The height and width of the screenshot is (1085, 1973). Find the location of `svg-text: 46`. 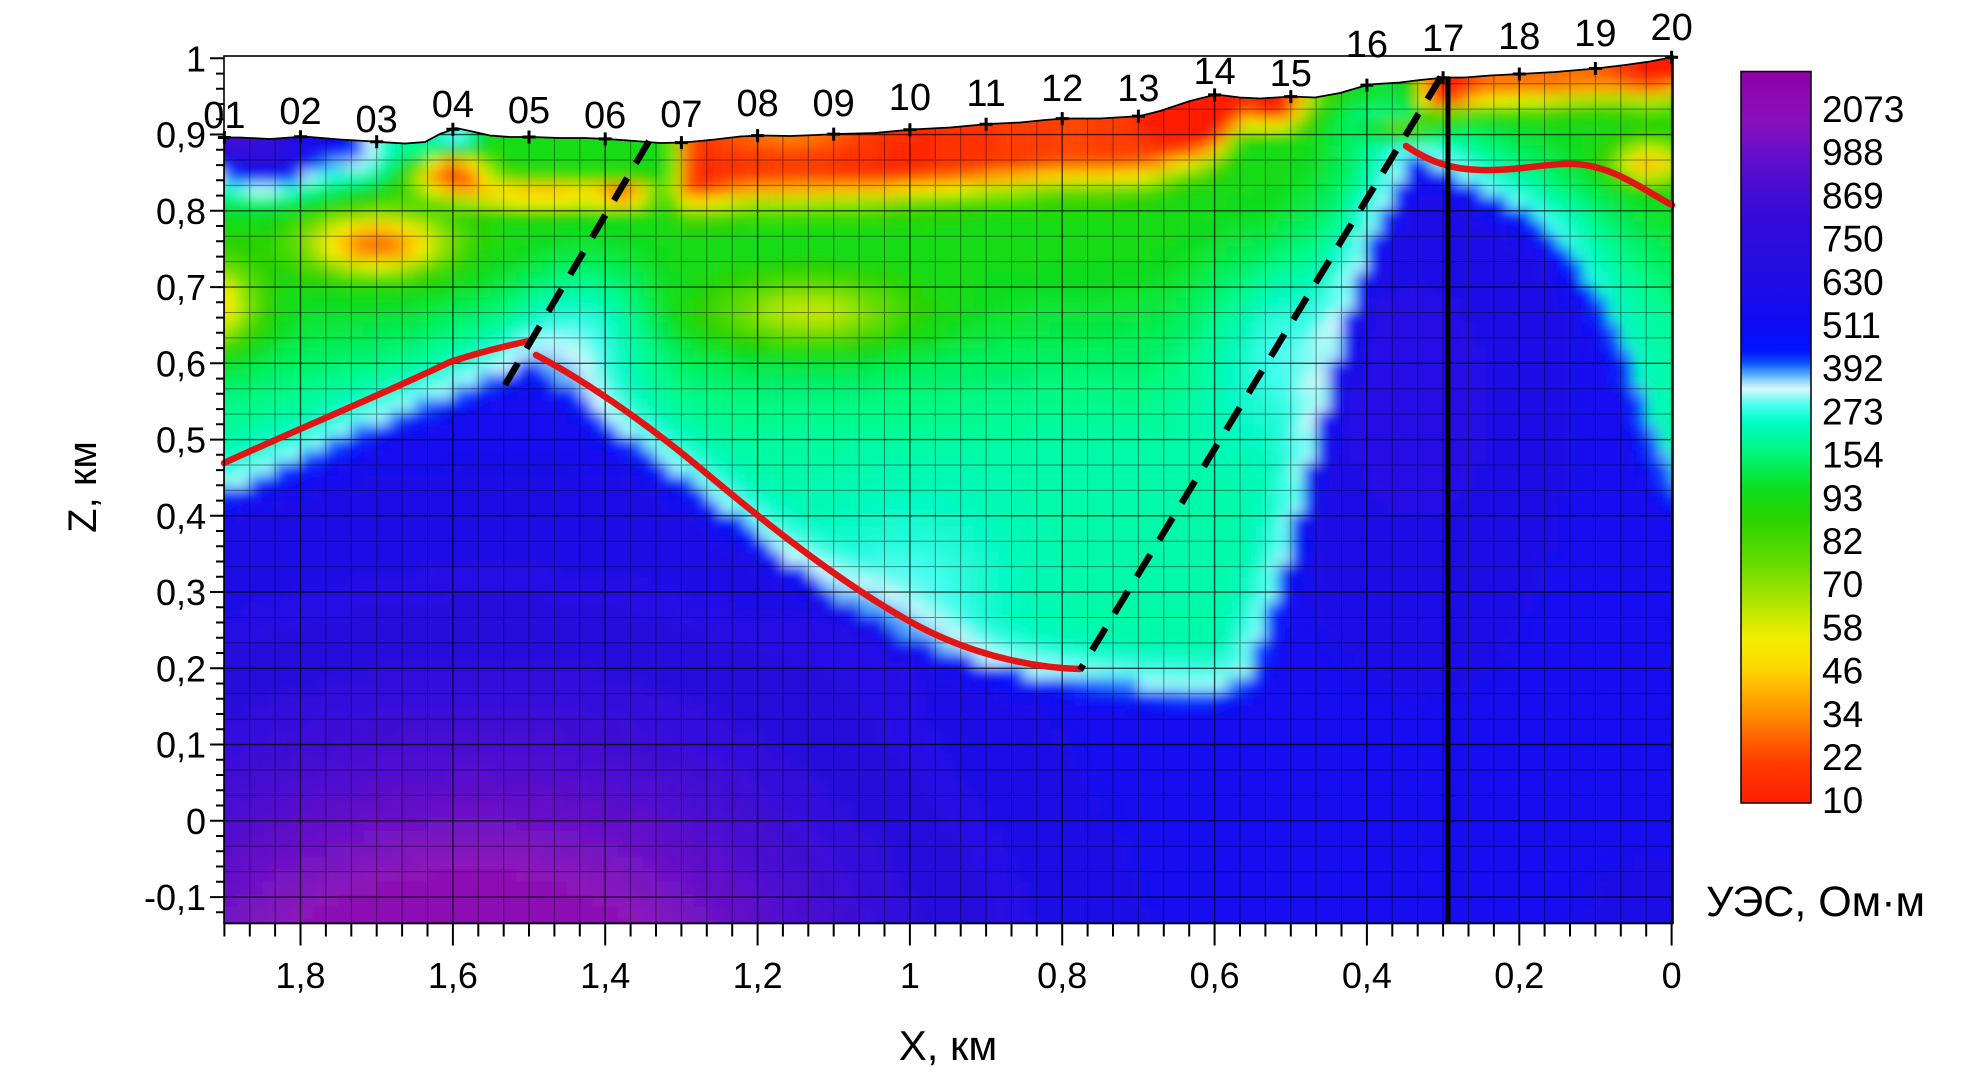

svg-text: 46 is located at coordinates (1842, 671).